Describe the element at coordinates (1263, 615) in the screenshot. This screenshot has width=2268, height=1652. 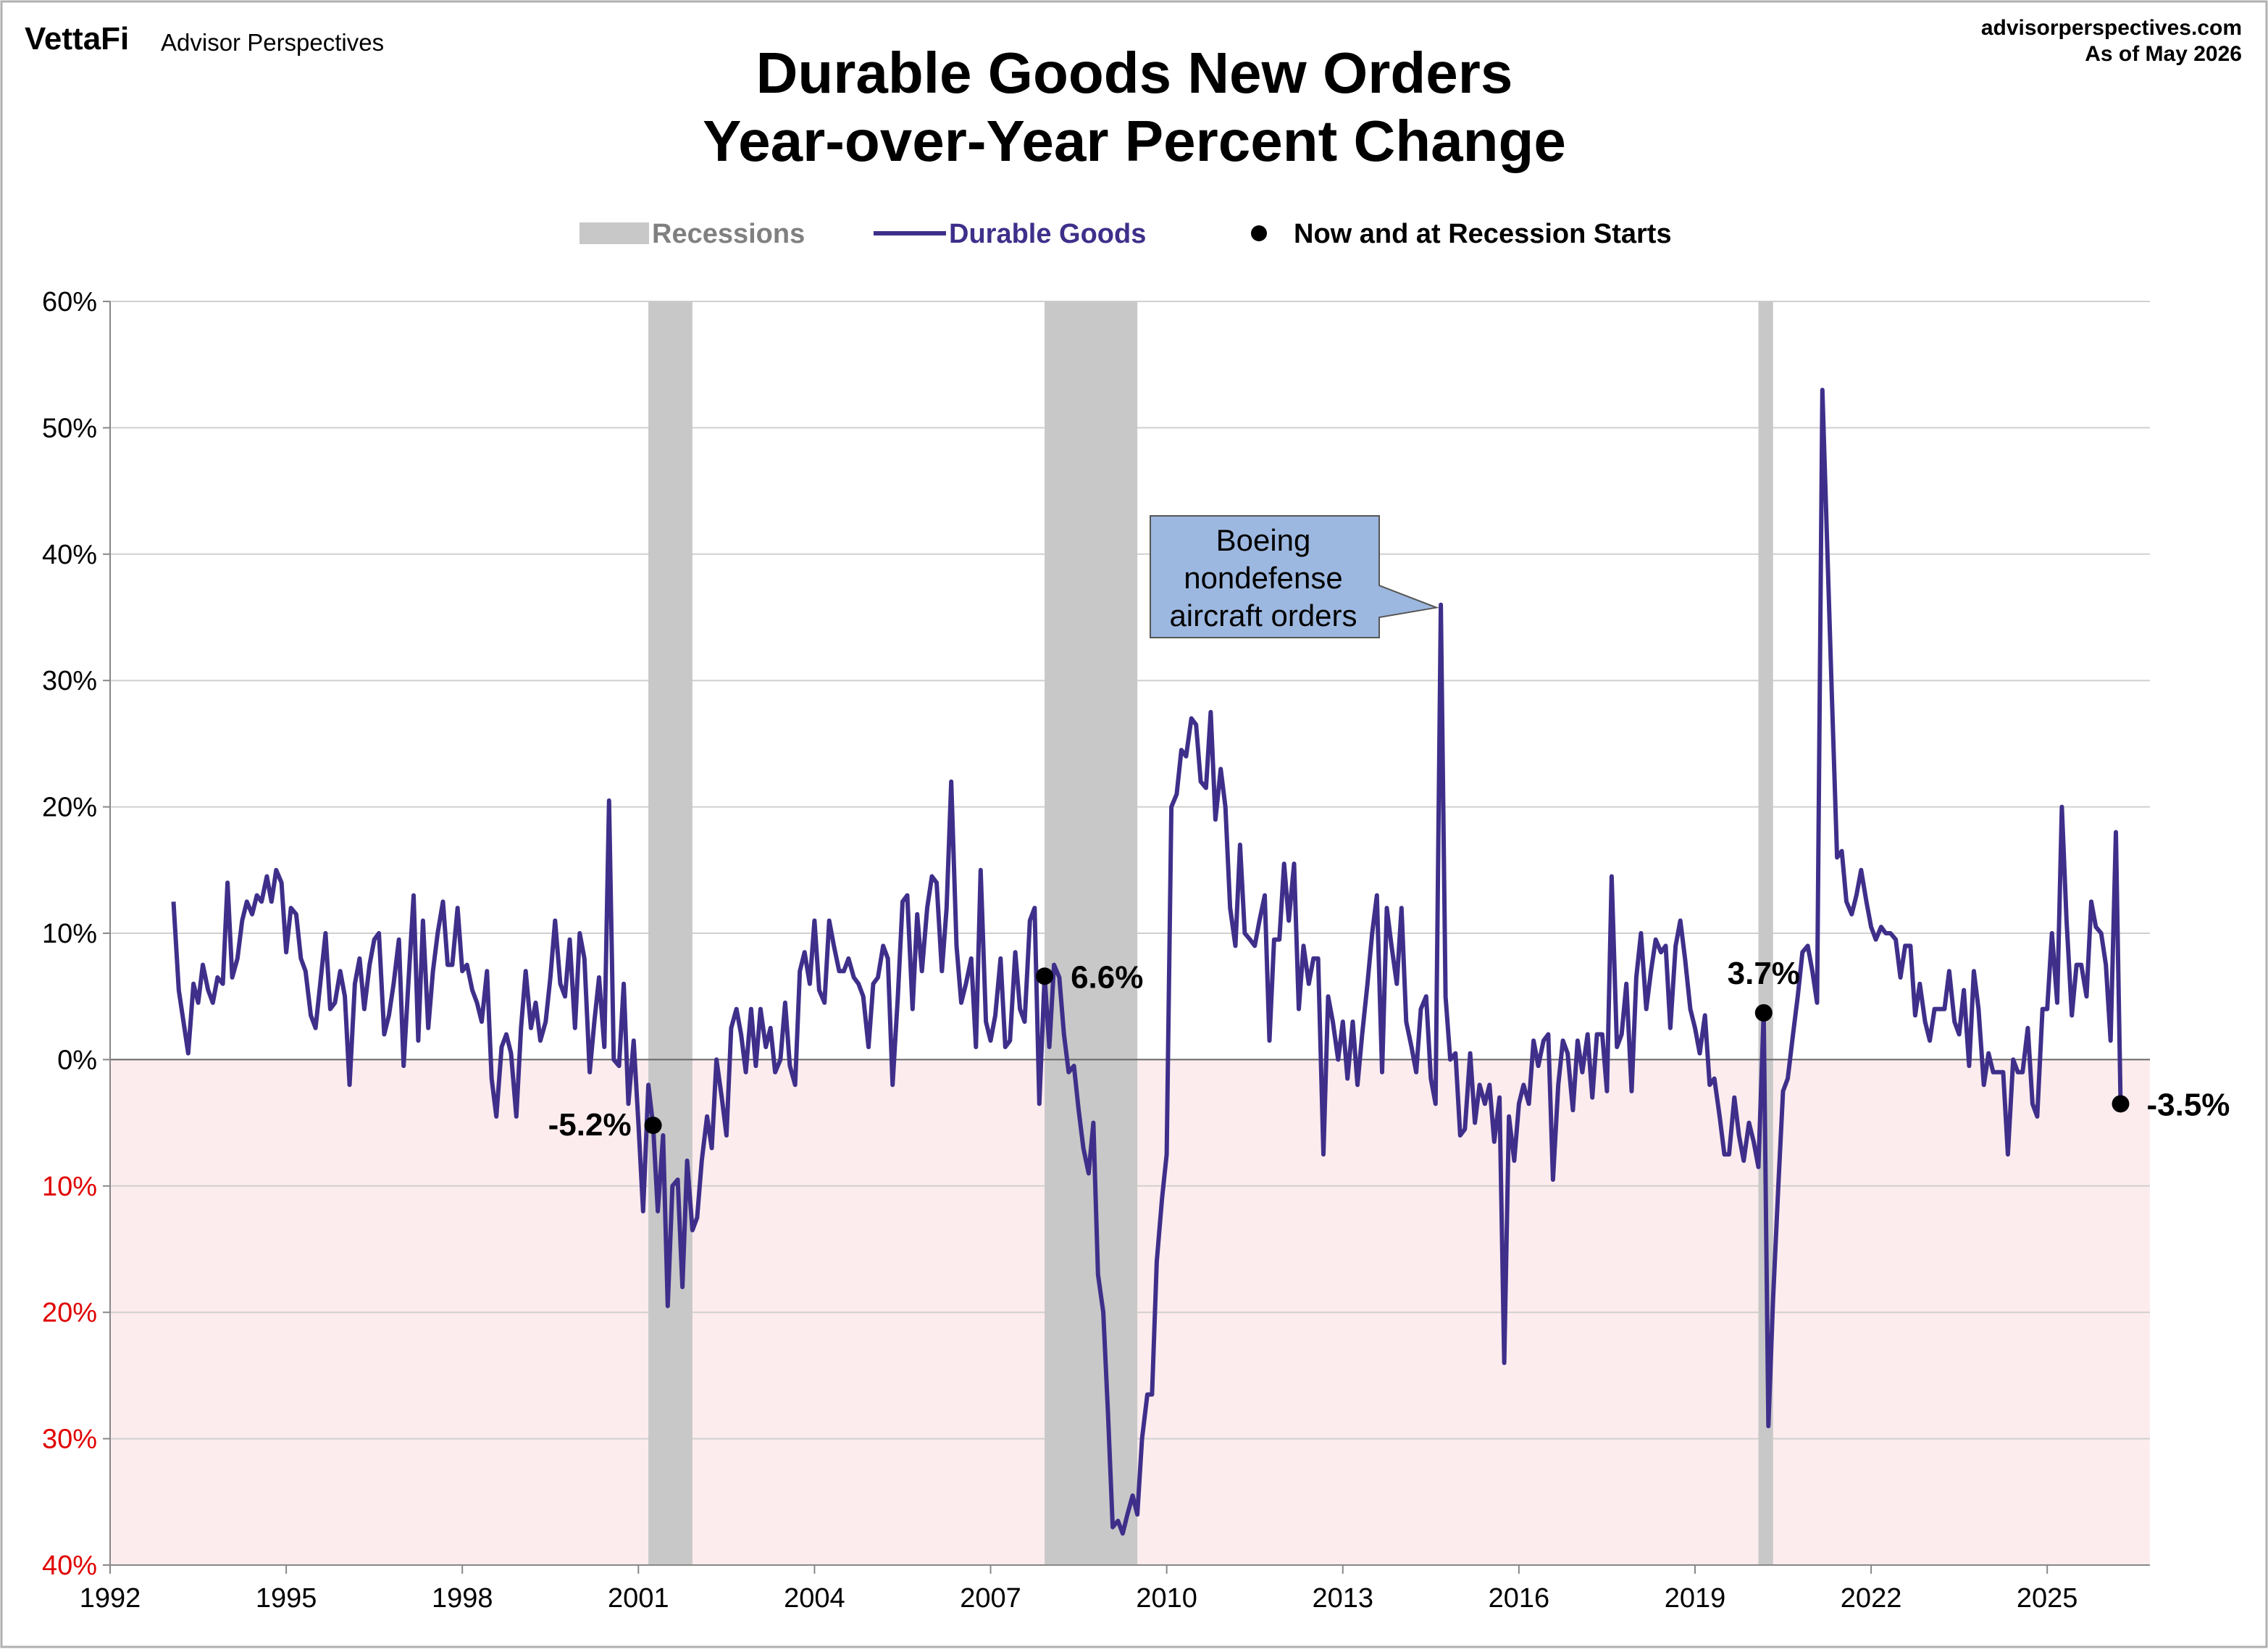
I see `annotation-line-3: aircraft orders` at that location.